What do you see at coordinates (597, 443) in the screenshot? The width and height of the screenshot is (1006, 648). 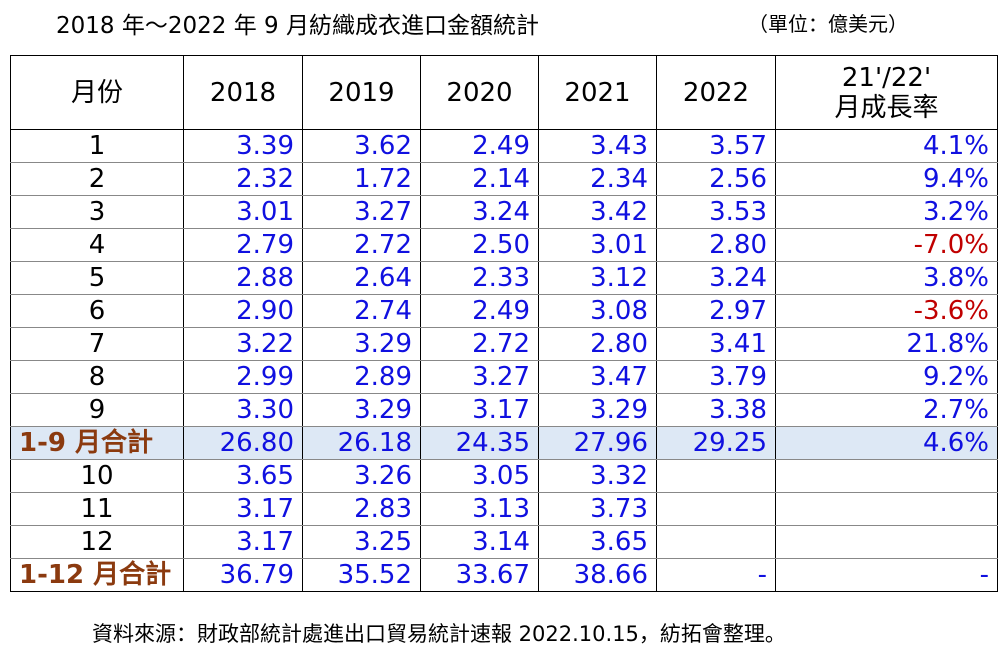 I see `cell: 27.96` at bounding box center [597, 443].